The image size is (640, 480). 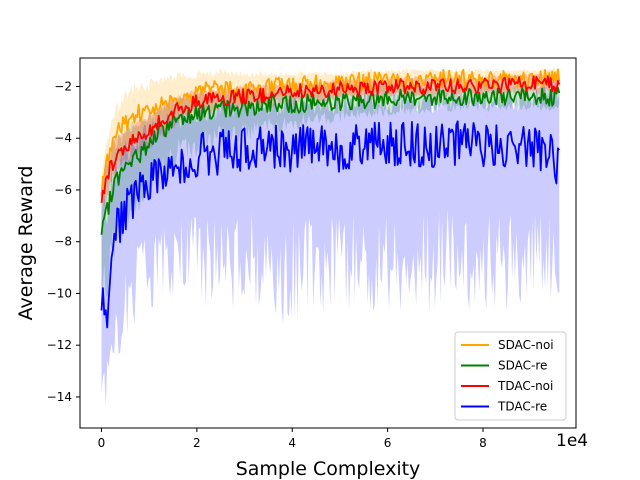 I want to click on y-tick-label: −4, so click(x=63, y=138).